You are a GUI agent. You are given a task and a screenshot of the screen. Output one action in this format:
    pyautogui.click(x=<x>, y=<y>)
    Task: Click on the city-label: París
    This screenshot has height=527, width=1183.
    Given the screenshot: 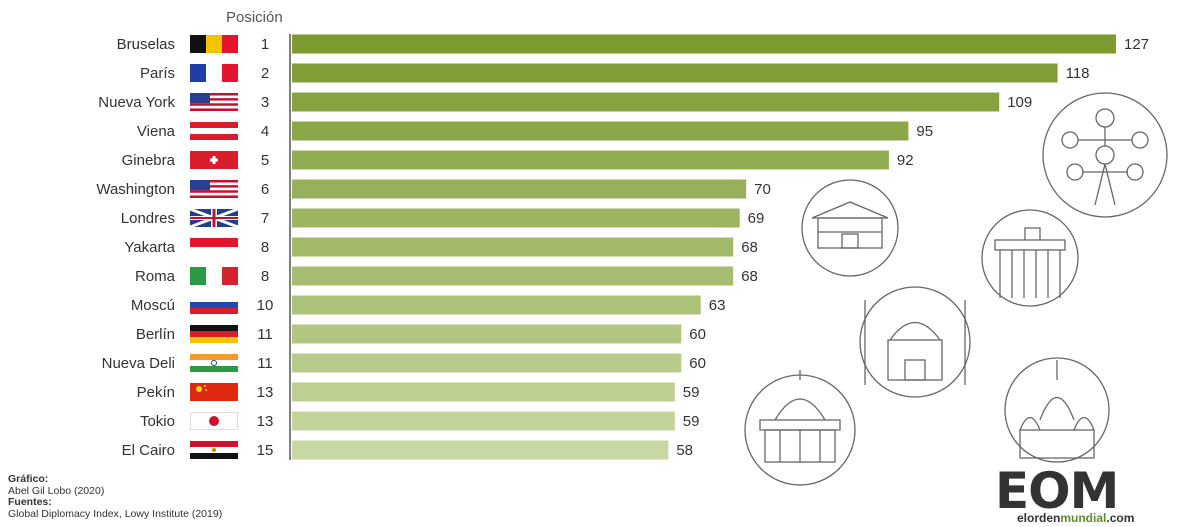 What is the action you would take?
    pyautogui.click(x=157, y=73)
    